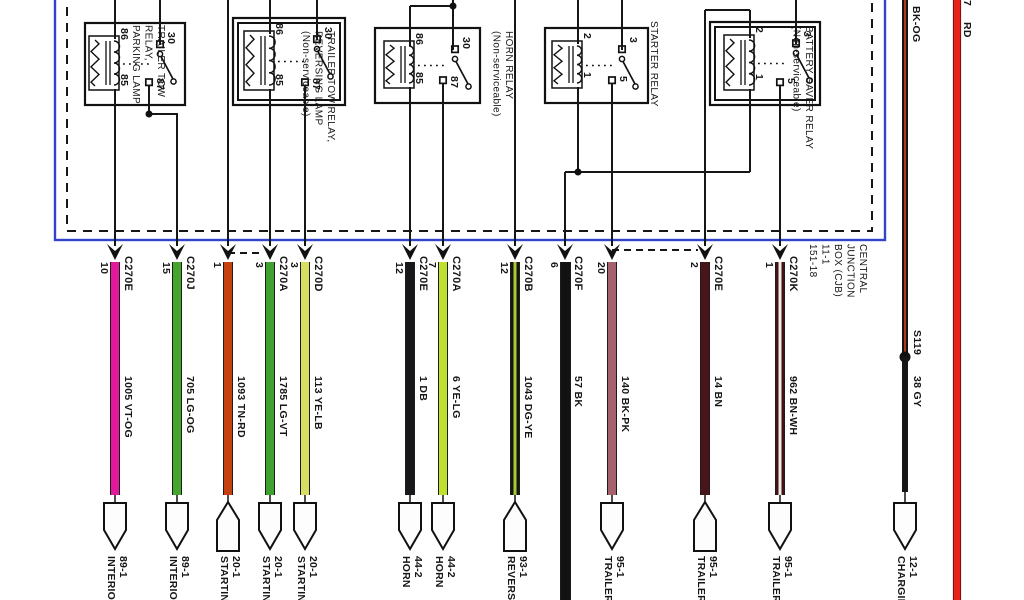  What do you see at coordinates (694, 265) in the screenshot?
I see `pin-number-label: 2` at bounding box center [694, 265].